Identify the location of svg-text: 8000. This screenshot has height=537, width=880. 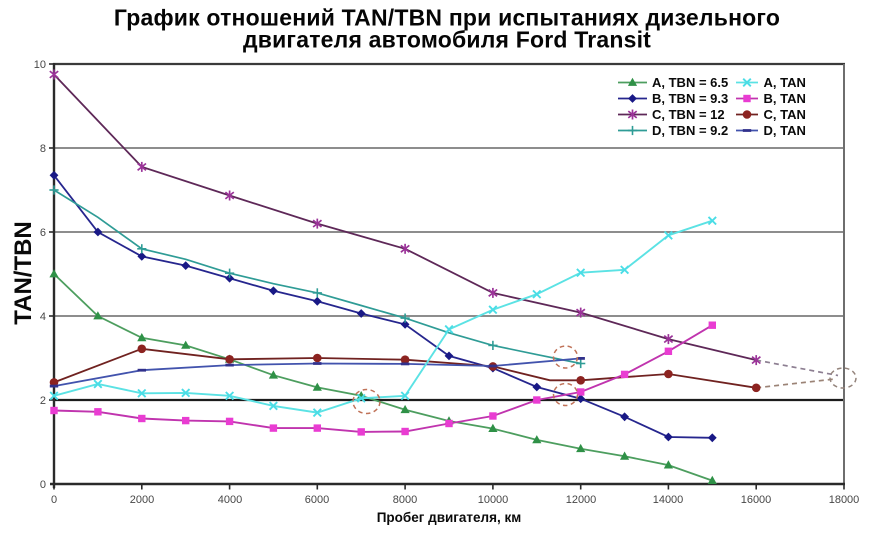
(405, 500).